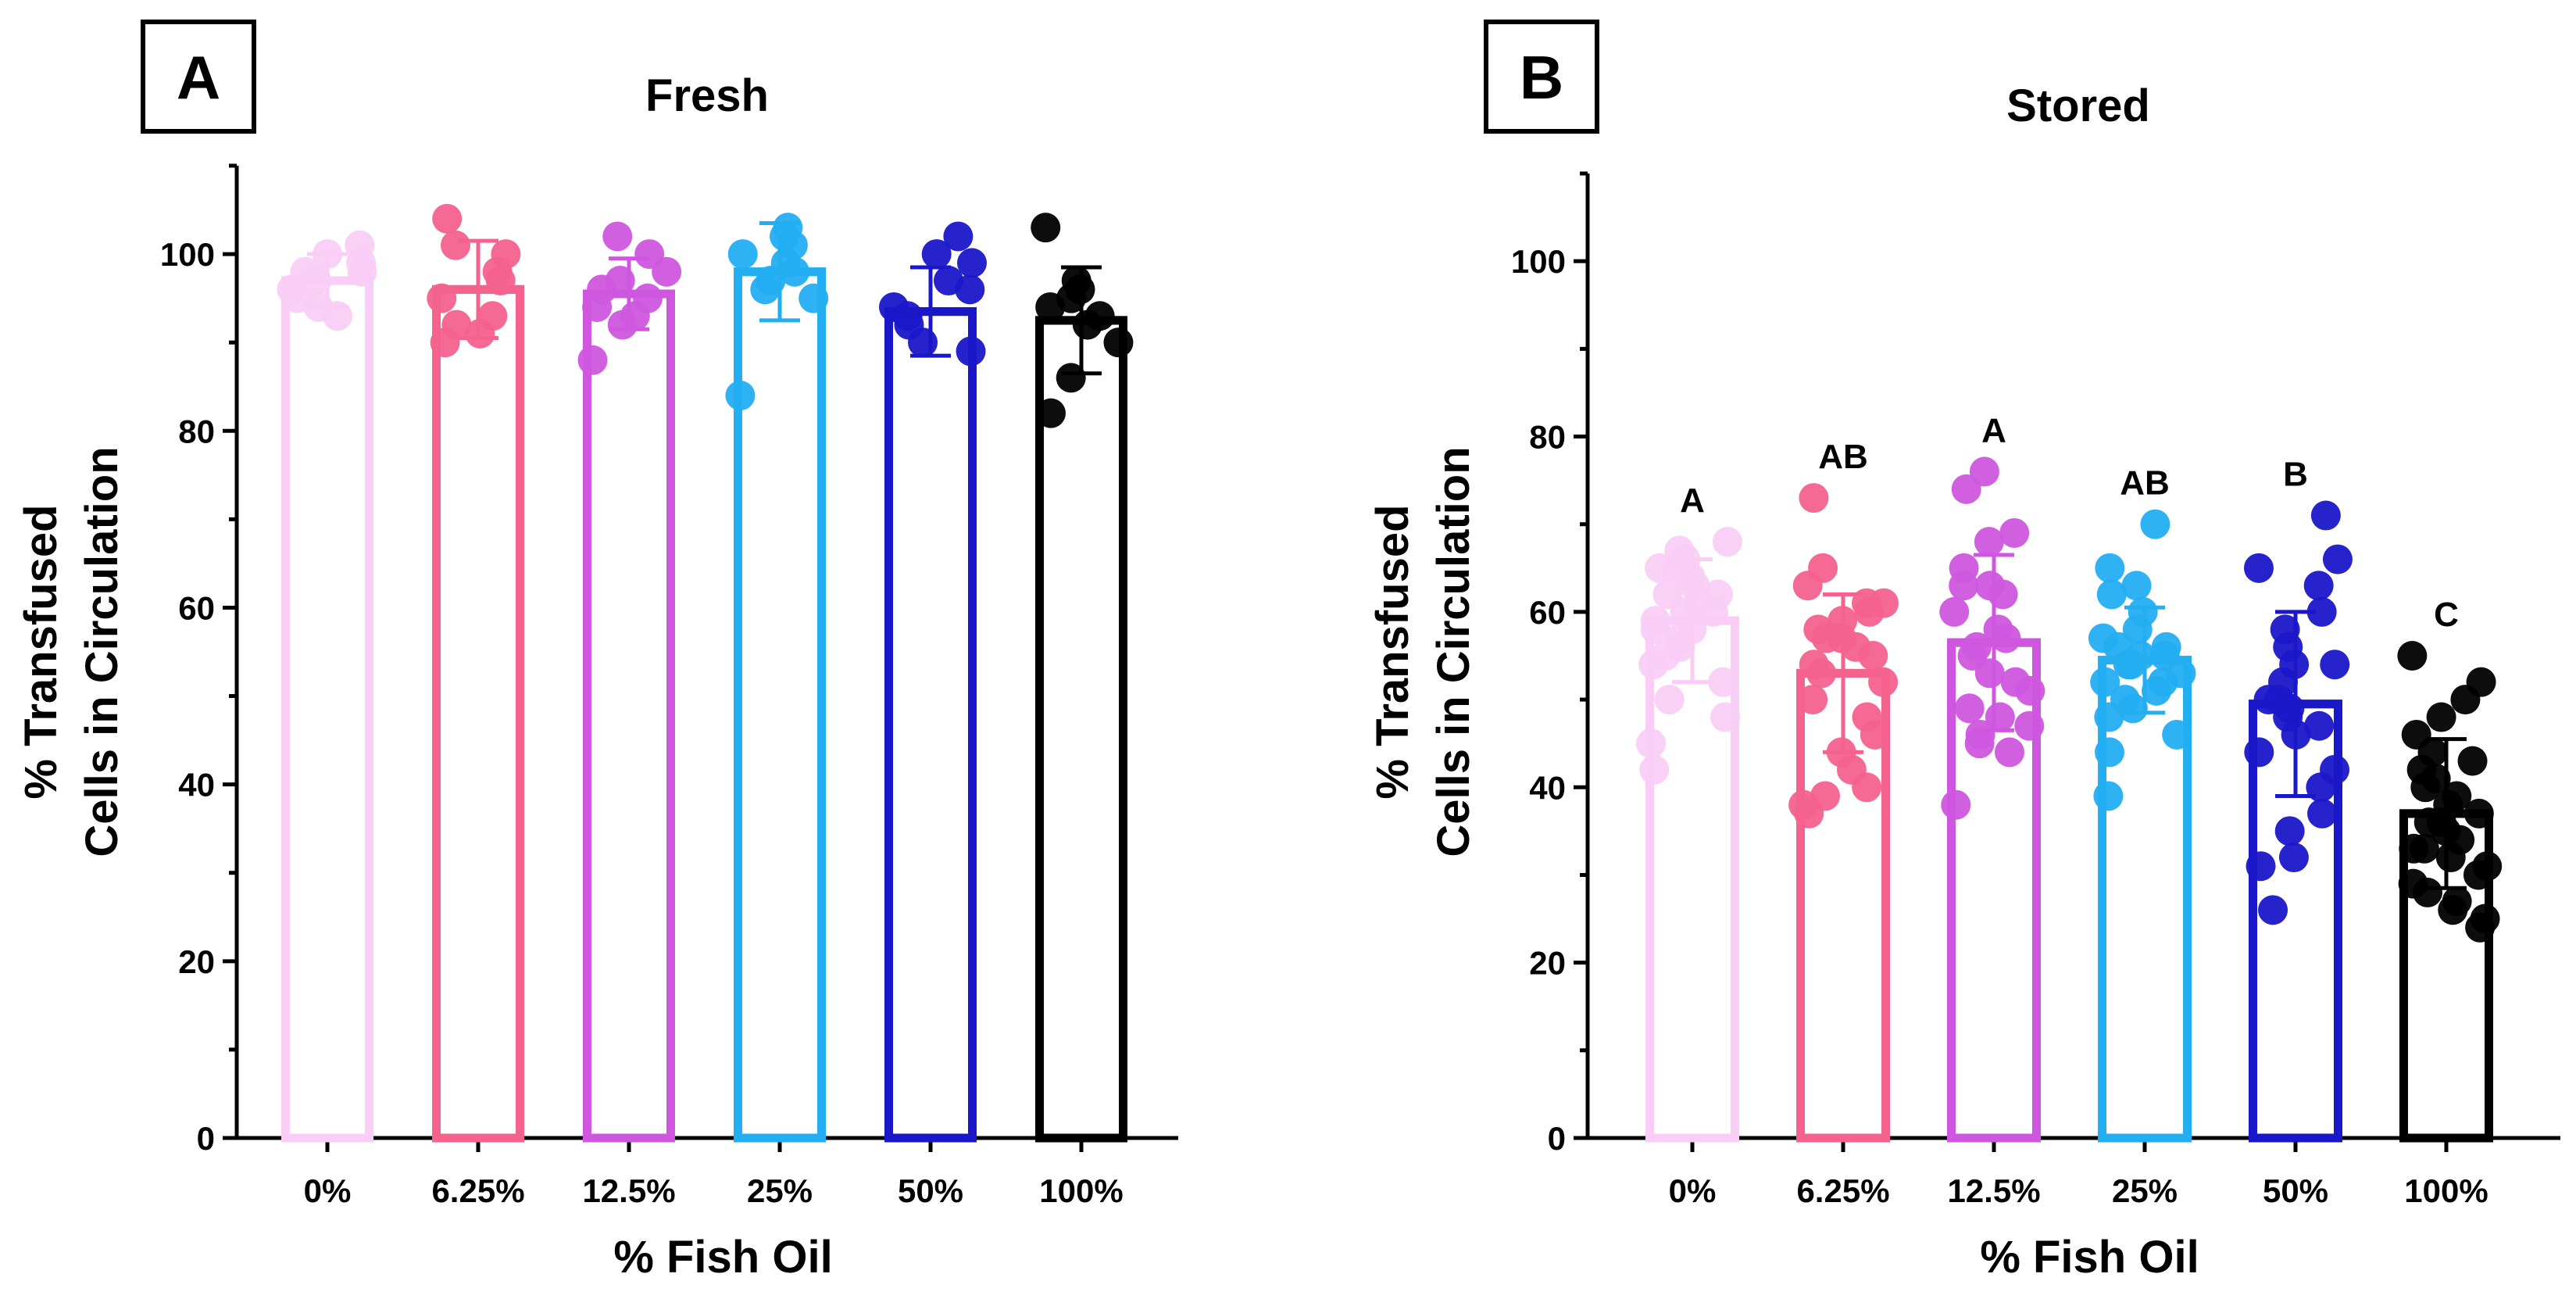  What do you see at coordinates (1393, 651) in the screenshot?
I see `y-axis-label: % Transfused` at bounding box center [1393, 651].